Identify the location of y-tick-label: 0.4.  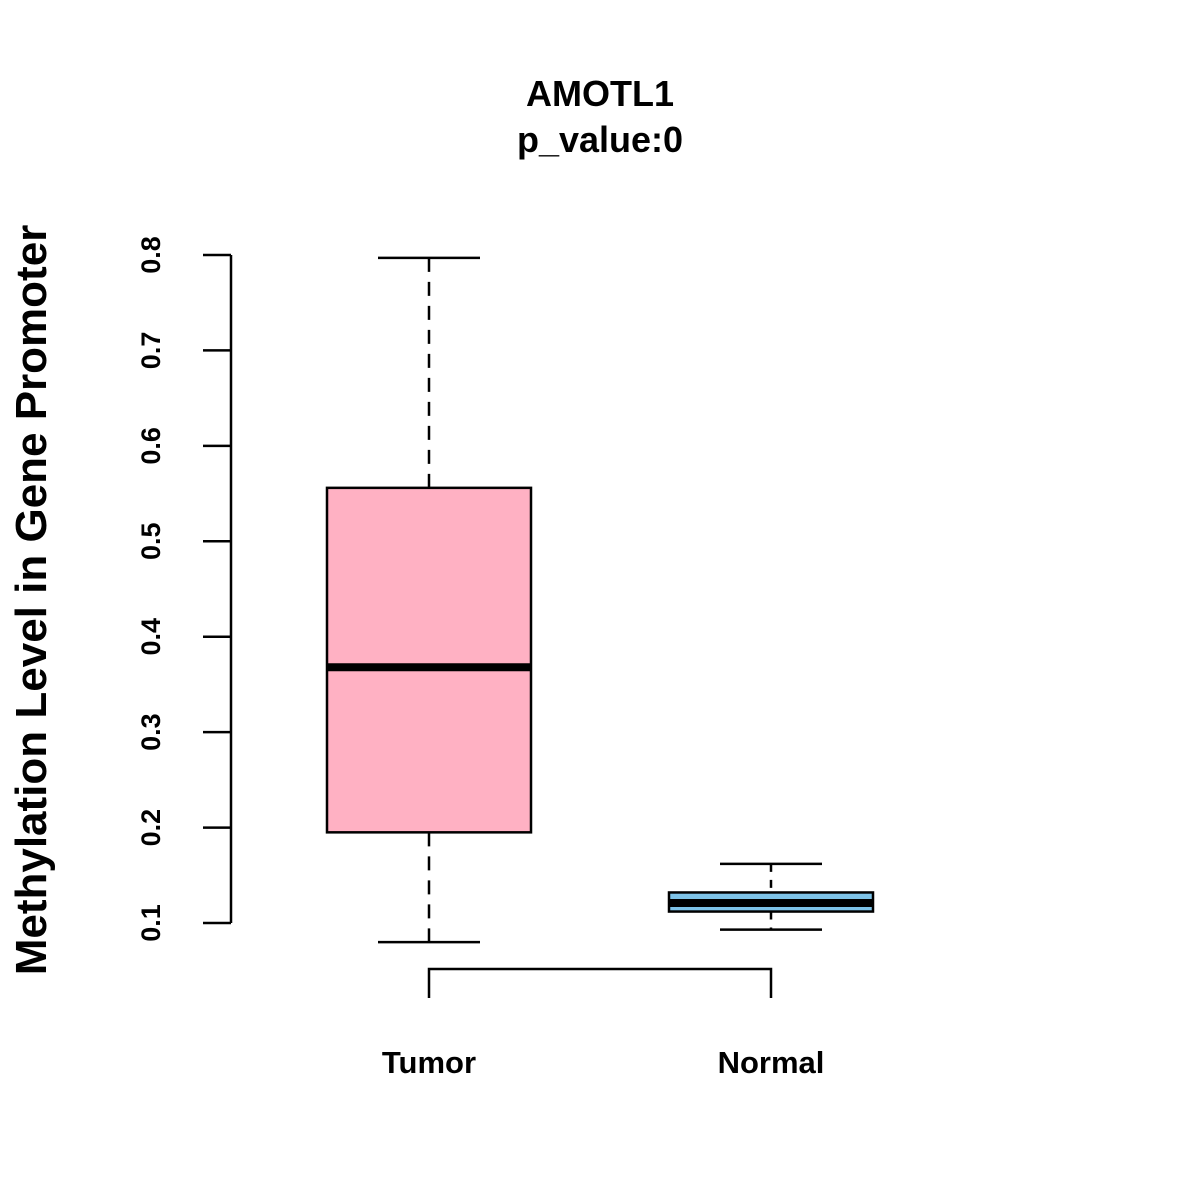
(151, 637).